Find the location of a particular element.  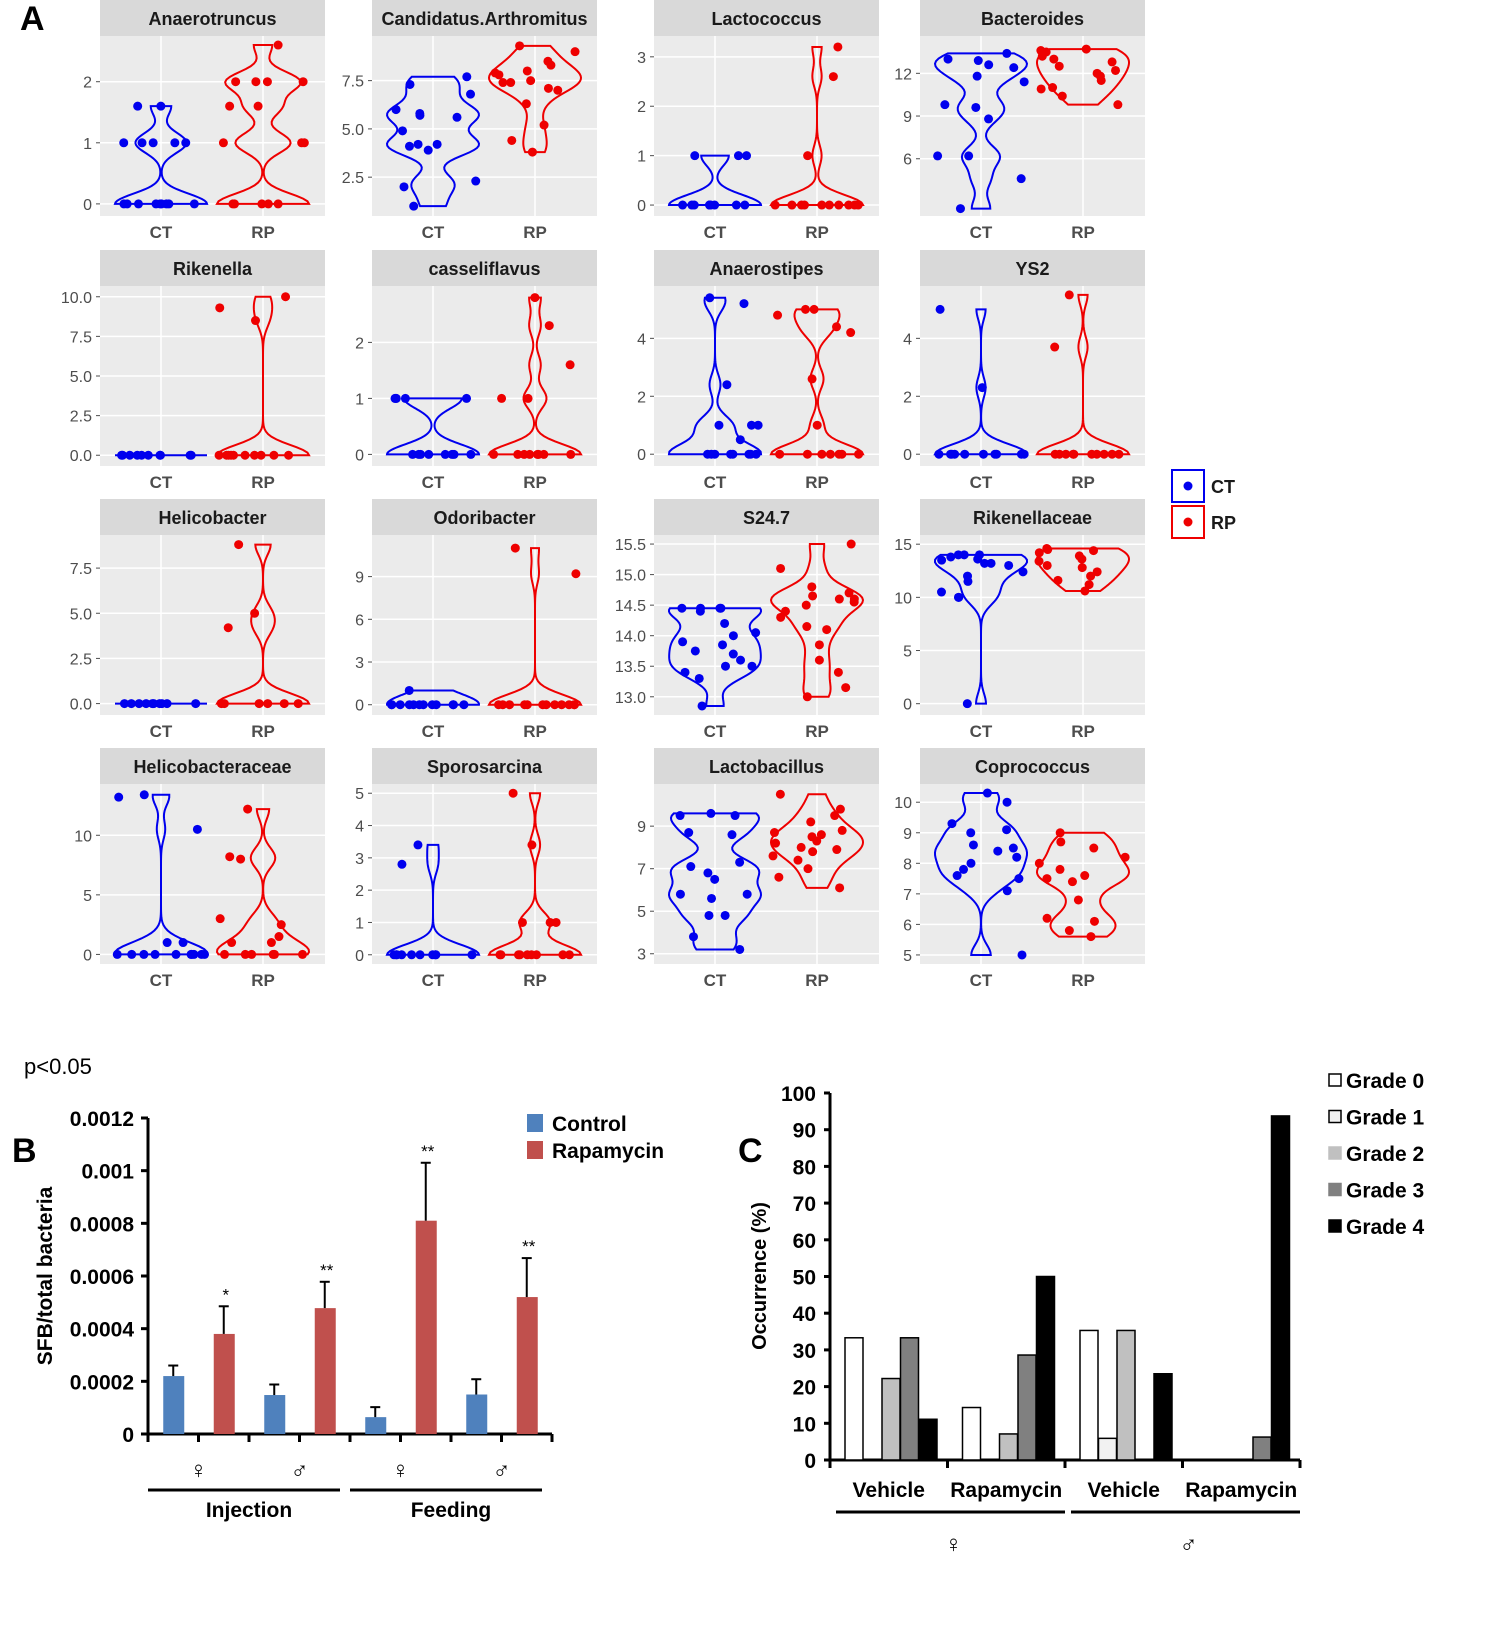

bar-control is located at coordinates (174, 1405).